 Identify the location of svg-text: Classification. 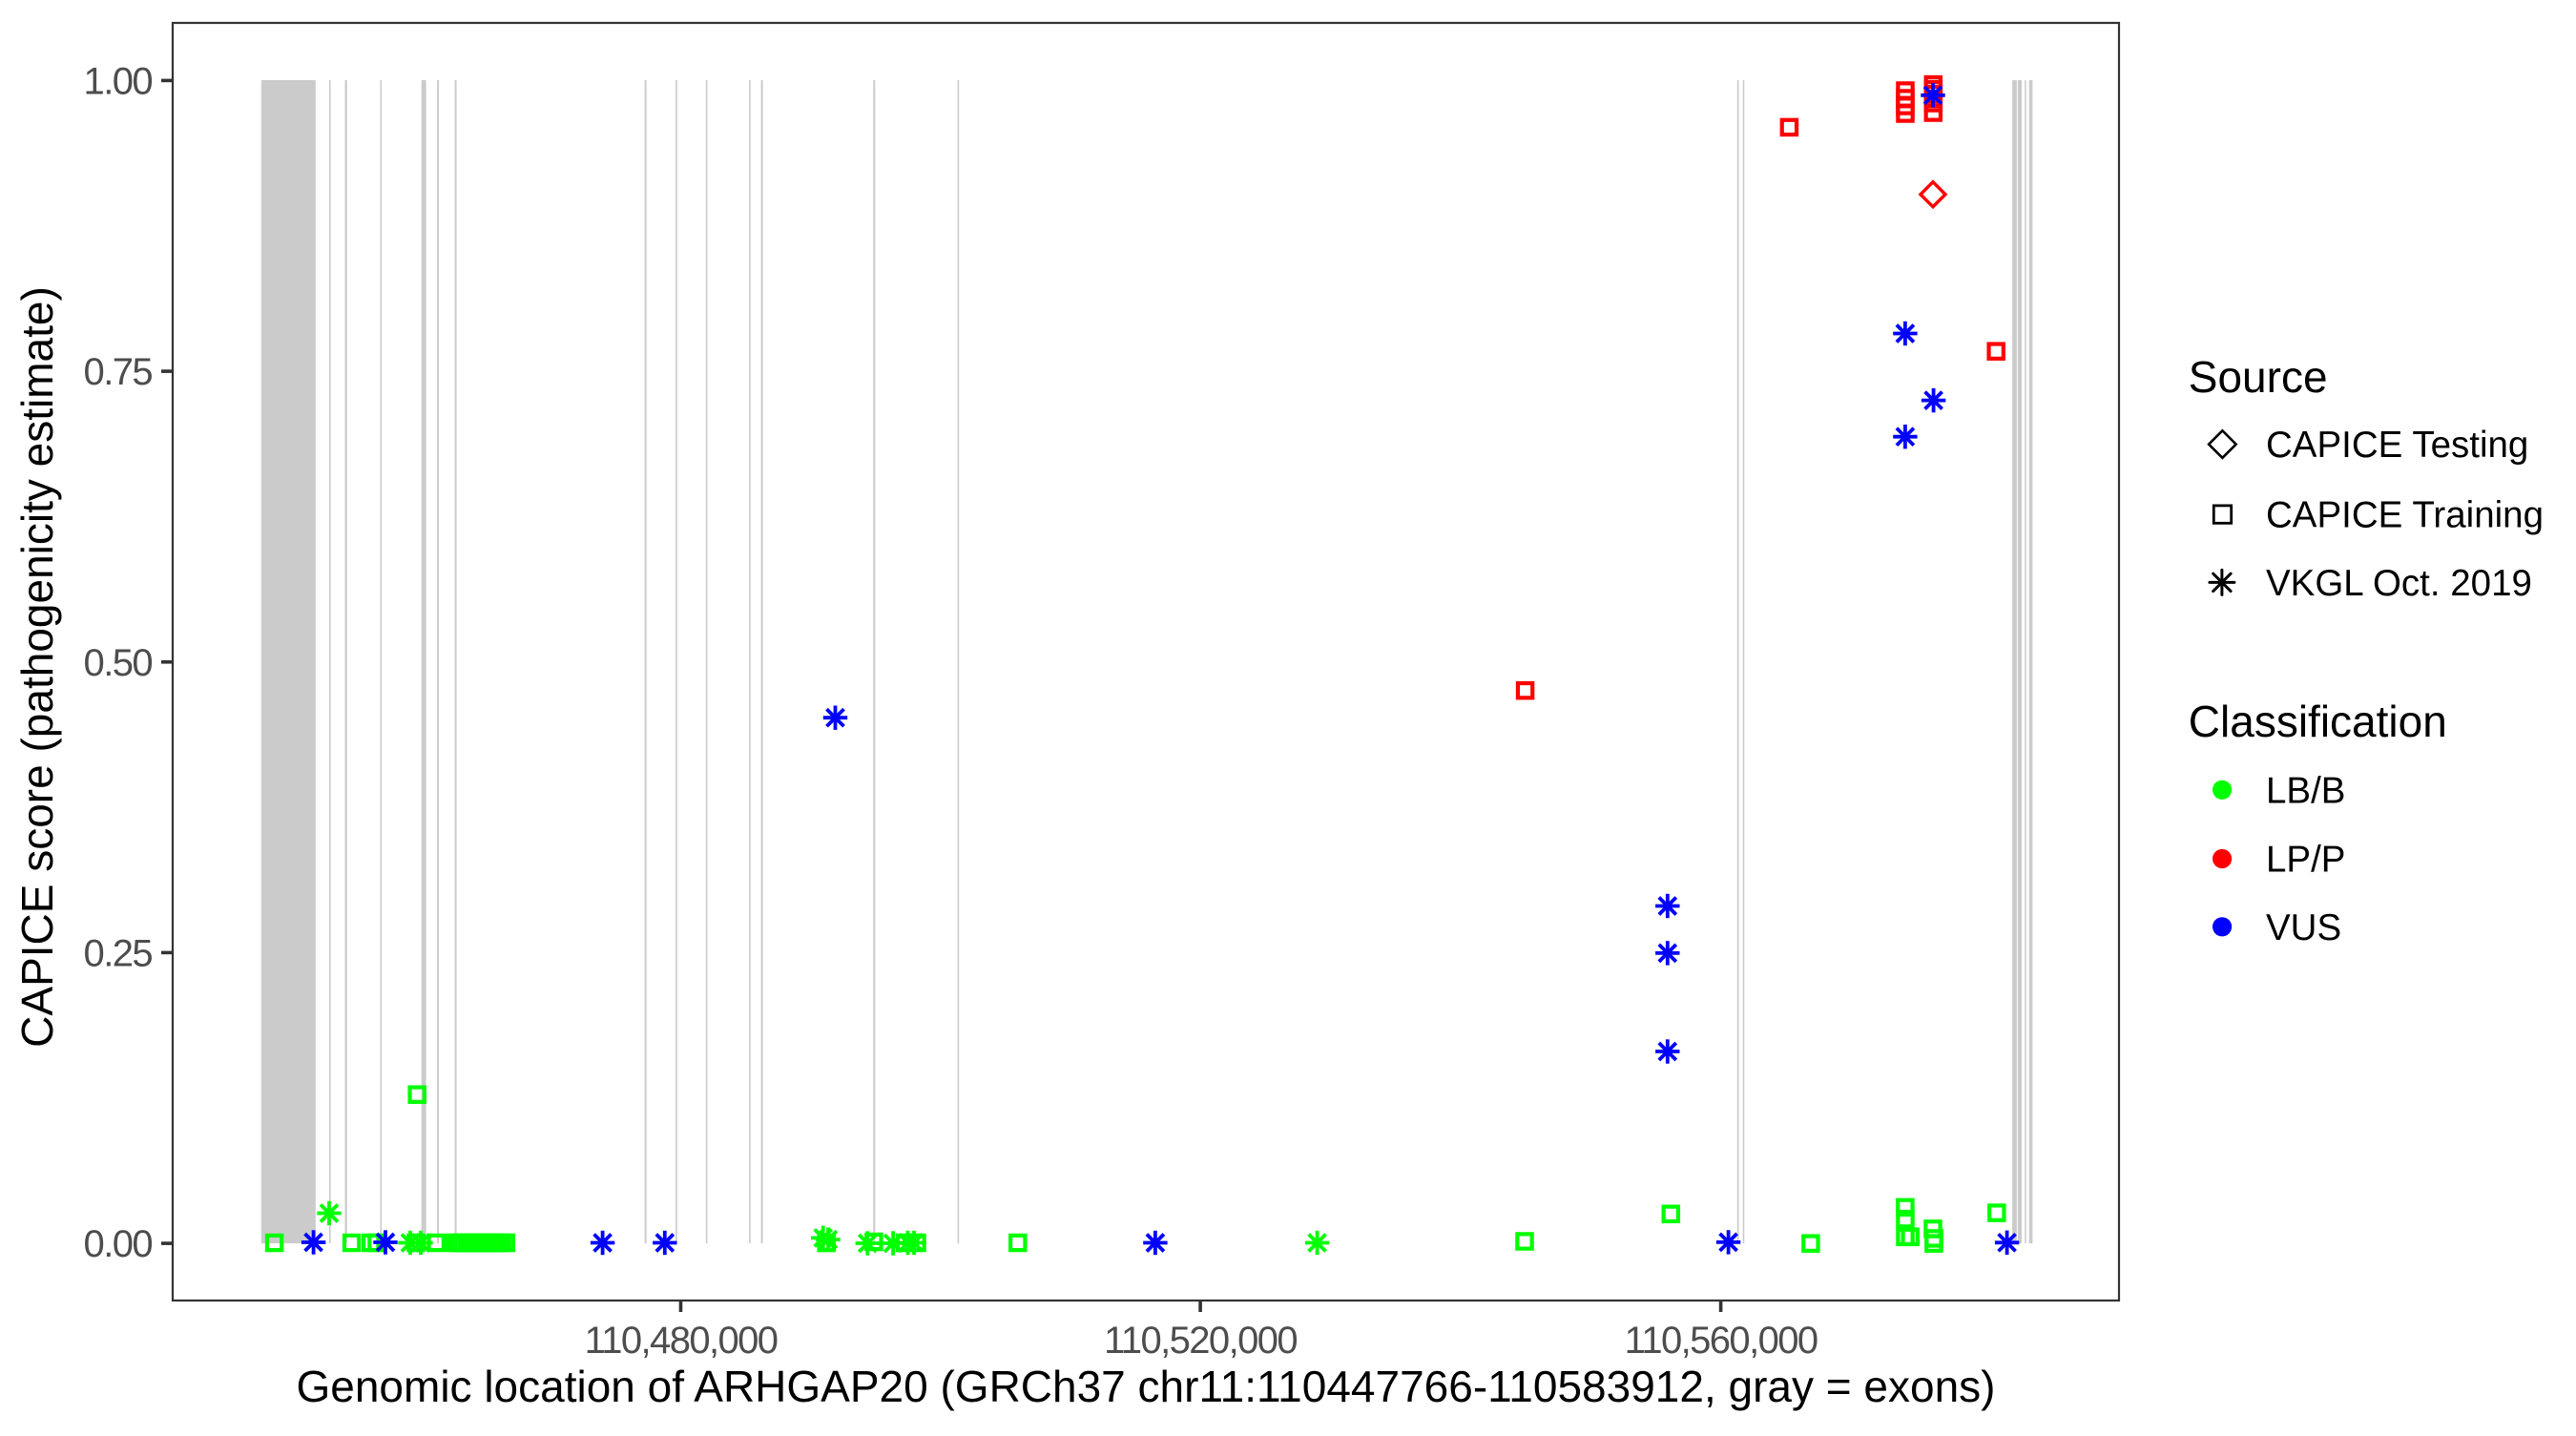
(2318, 721).